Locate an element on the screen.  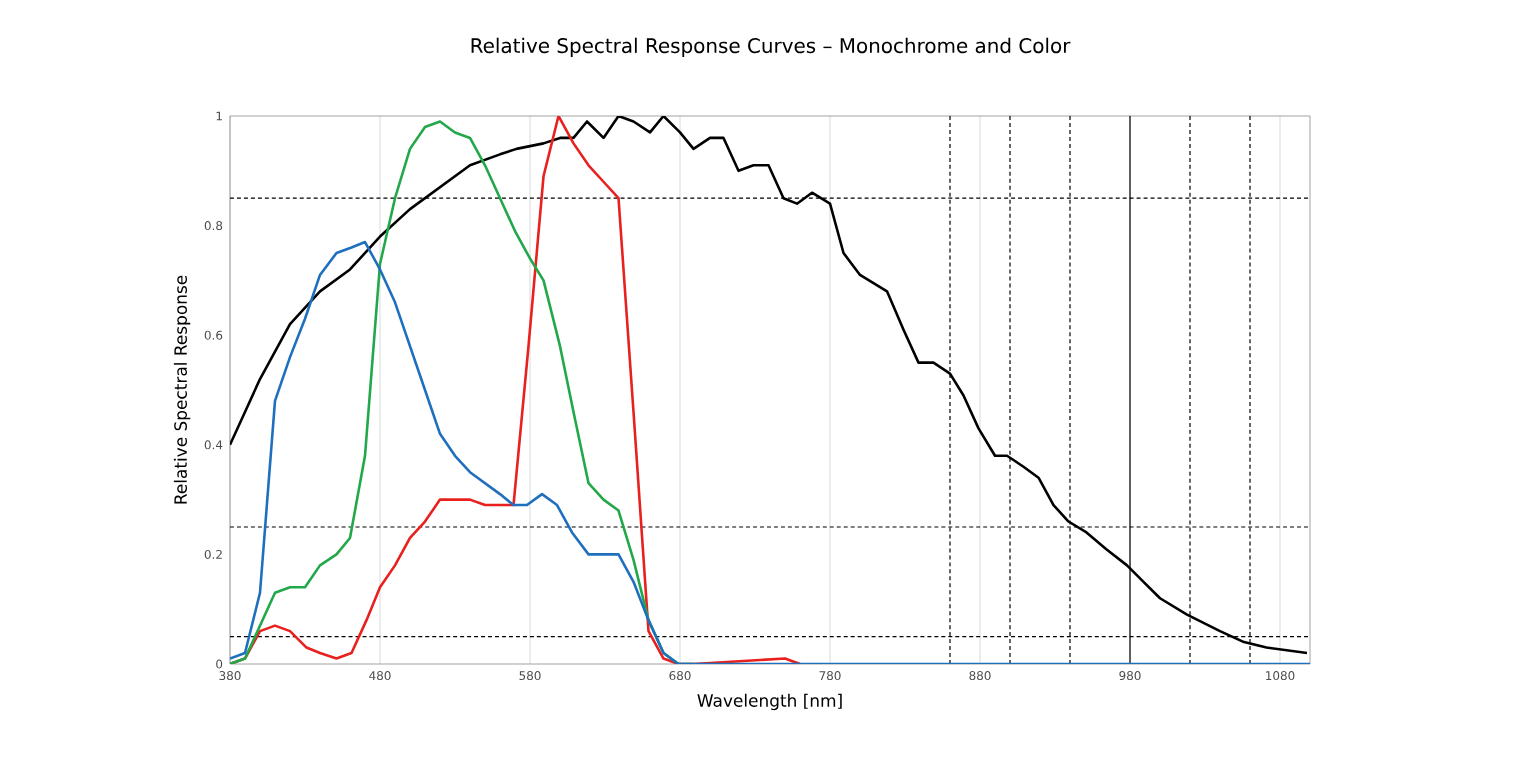
chart-title: Relative Spectral Response Curves – Monochrome and Color is located at coordinates (771, 47).